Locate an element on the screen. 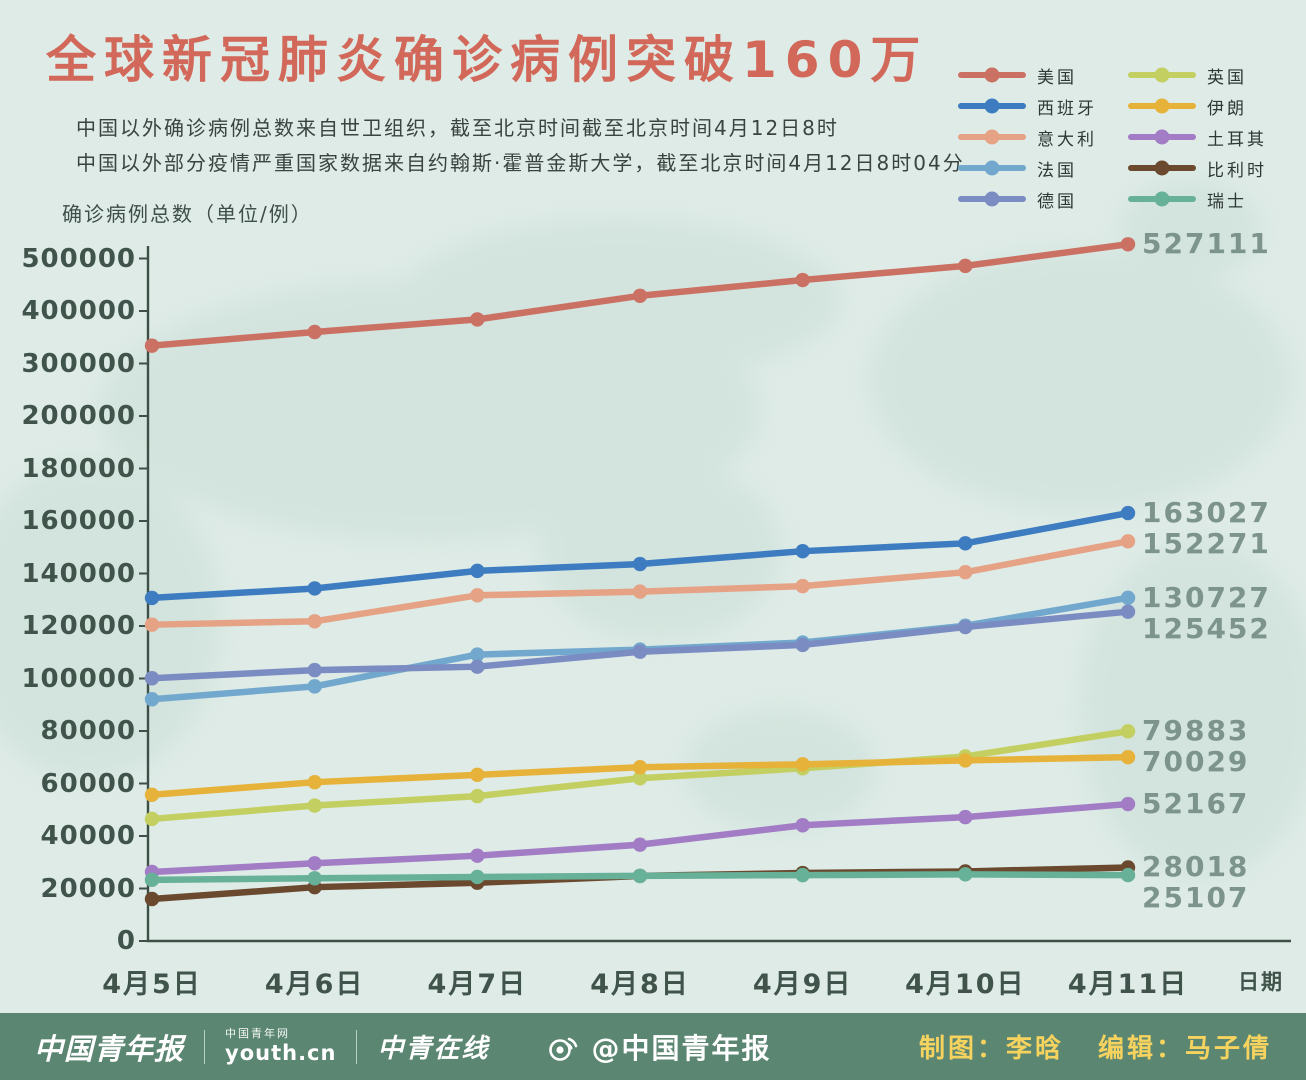 The image size is (1306, 1080). legend-label: 英国 is located at coordinates (1227, 77).